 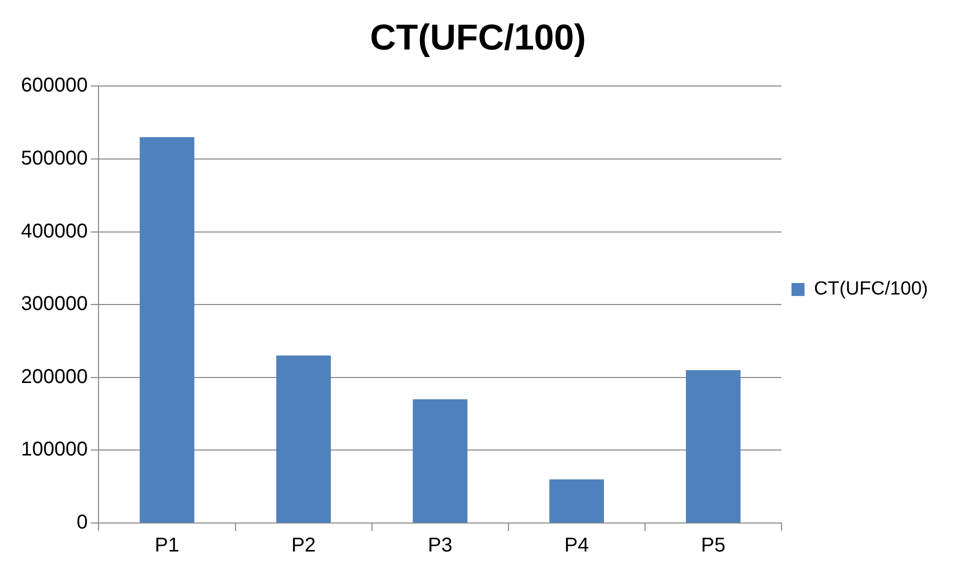 What do you see at coordinates (54, 449) in the screenshot?
I see `y-tick-label: 100000` at bounding box center [54, 449].